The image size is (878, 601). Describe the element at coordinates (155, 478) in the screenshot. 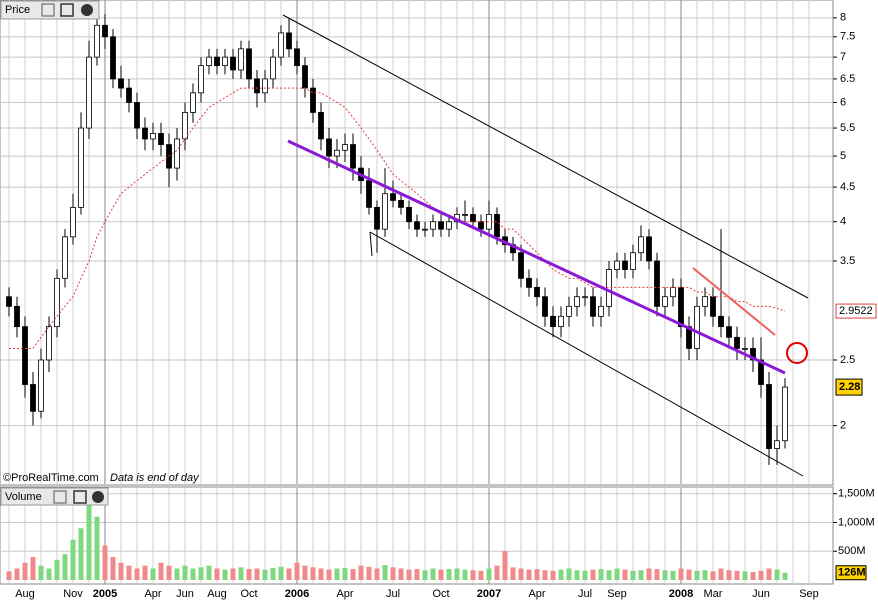

I see `note: Data is end of day` at that location.